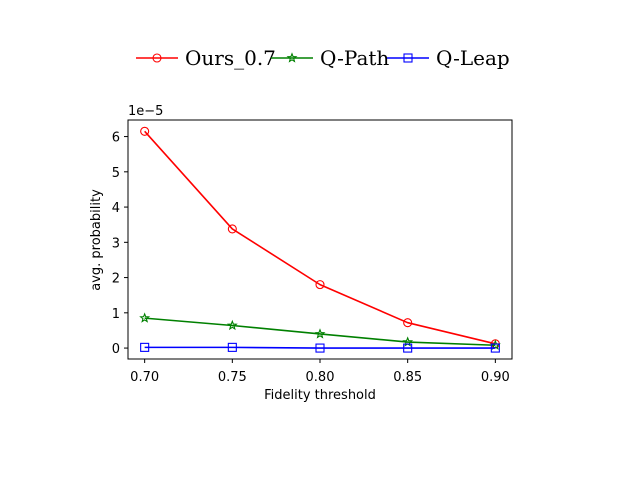 The width and height of the screenshot is (640, 480). What do you see at coordinates (292, 57) in the screenshot?
I see `legend-marker-q-path` at bounding box center [292, 57].